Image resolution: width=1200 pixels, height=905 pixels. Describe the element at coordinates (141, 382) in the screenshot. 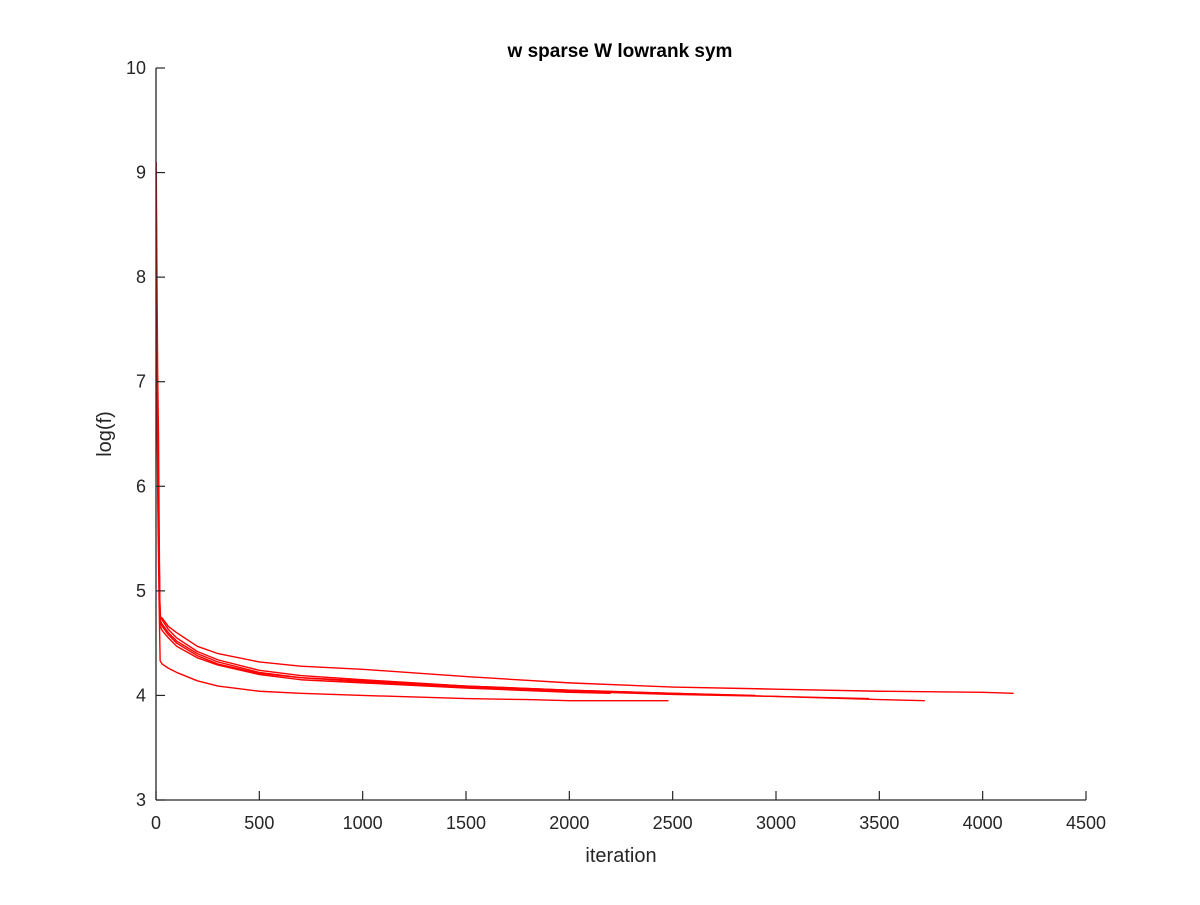

I see `y-tick-label: 7` at that location.